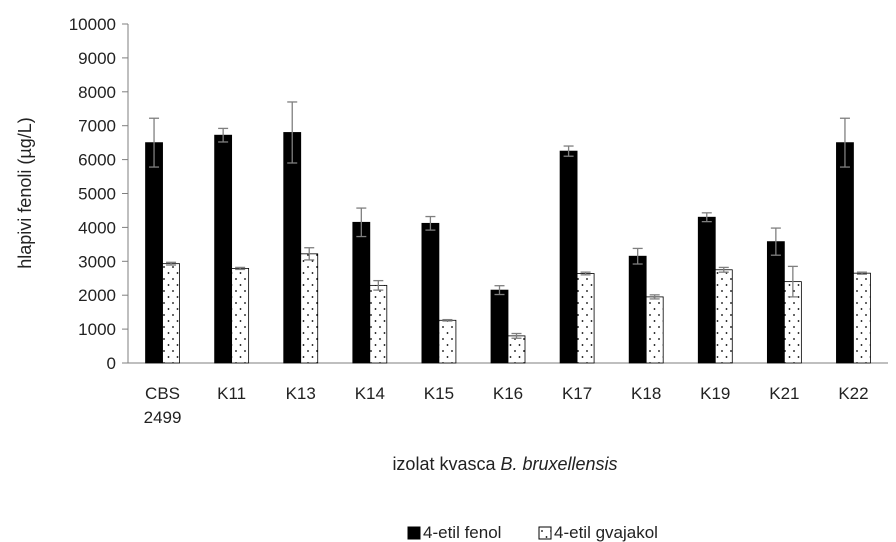  What do you see at coordinates (97, 58) in the screenshot?
I see `y-tick-label: 9000` at bounding box center [97, 58].